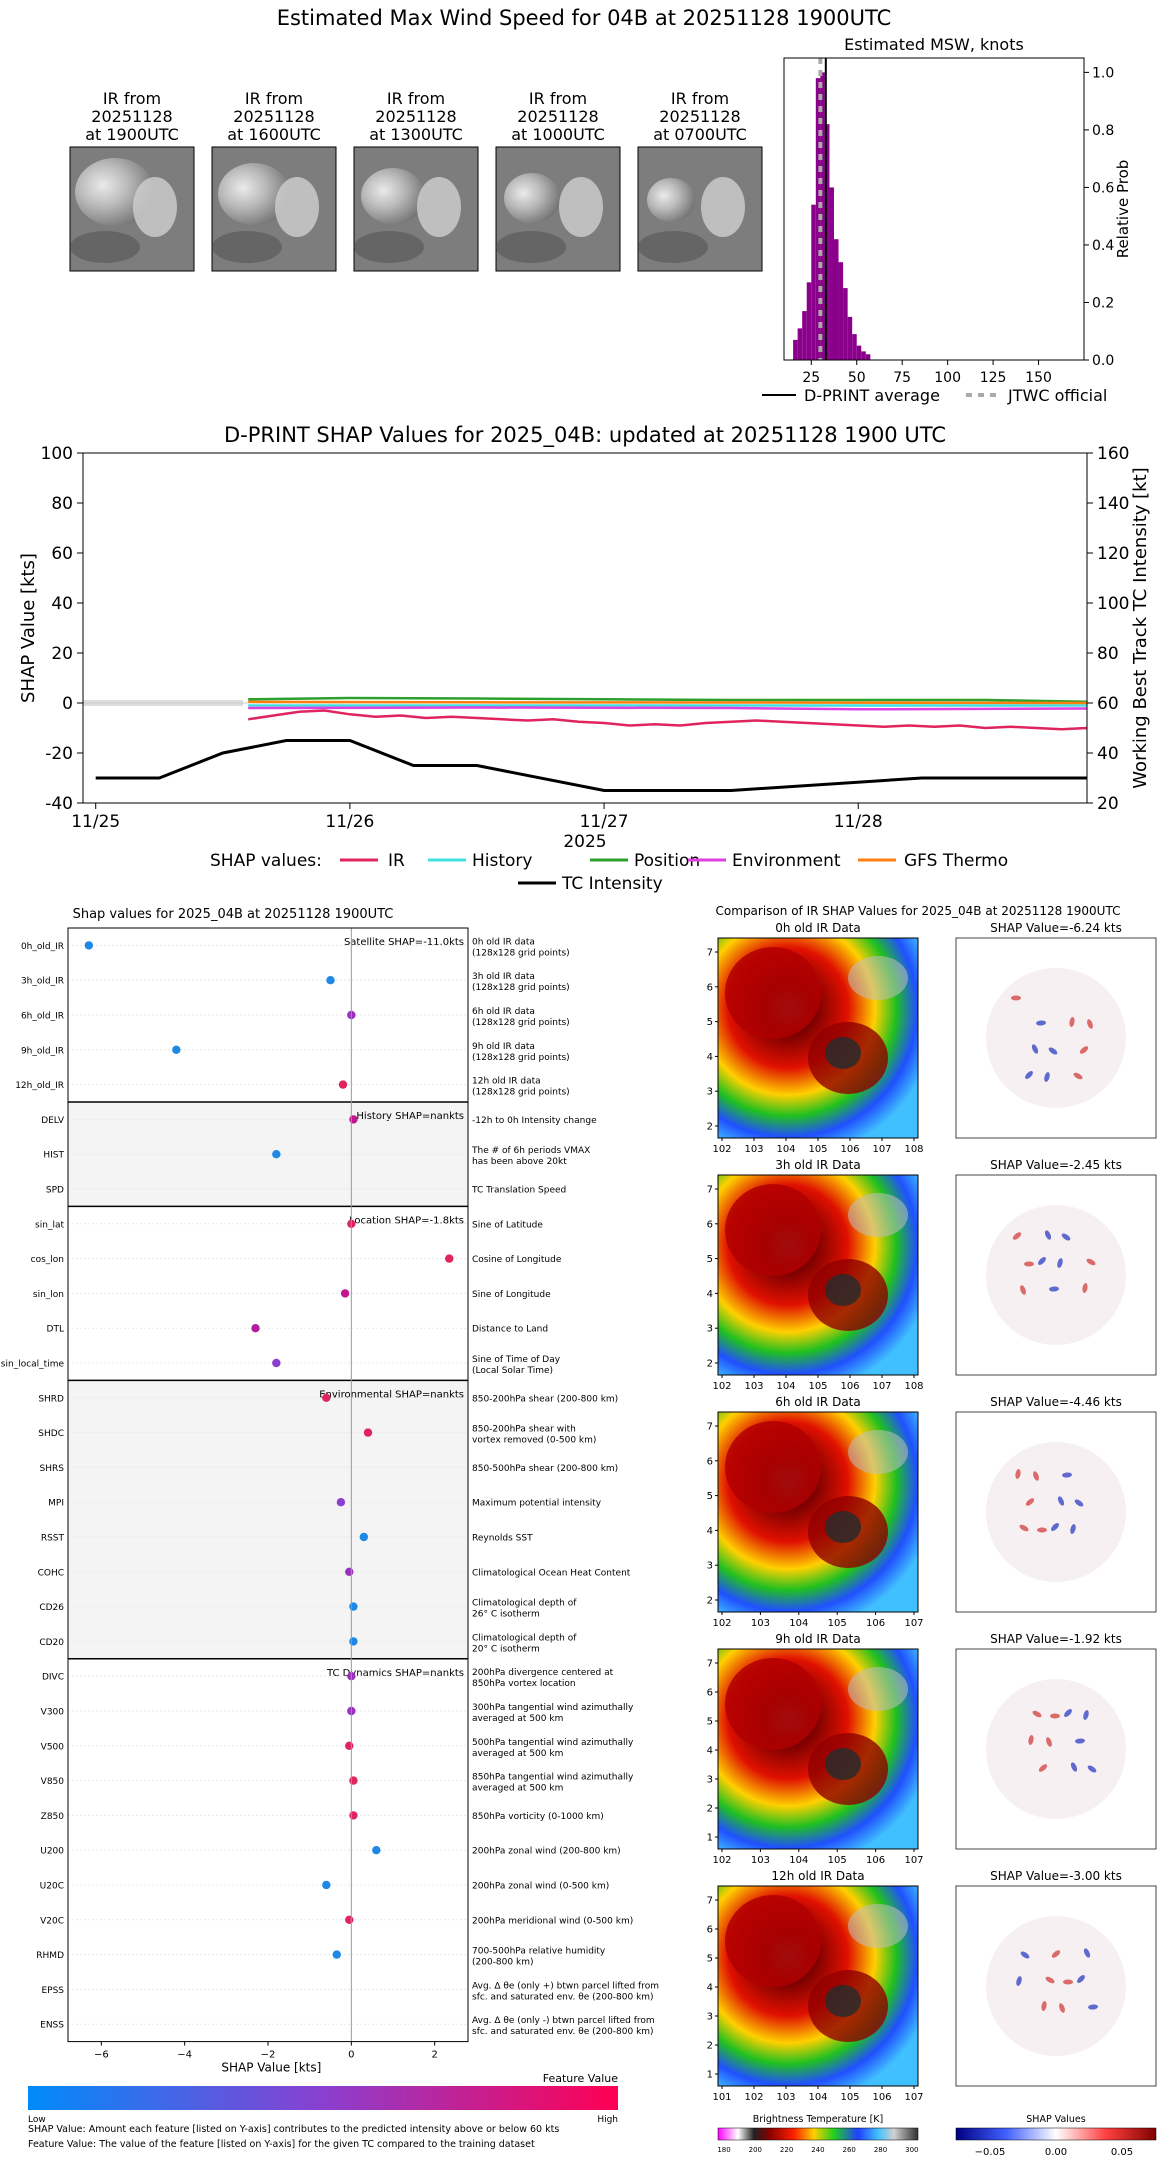  Describe the element at coordinates (546, 1852) in the screenshot. I see `feature-desc: 200hPa zonal wind (200-800 km)` at that location.